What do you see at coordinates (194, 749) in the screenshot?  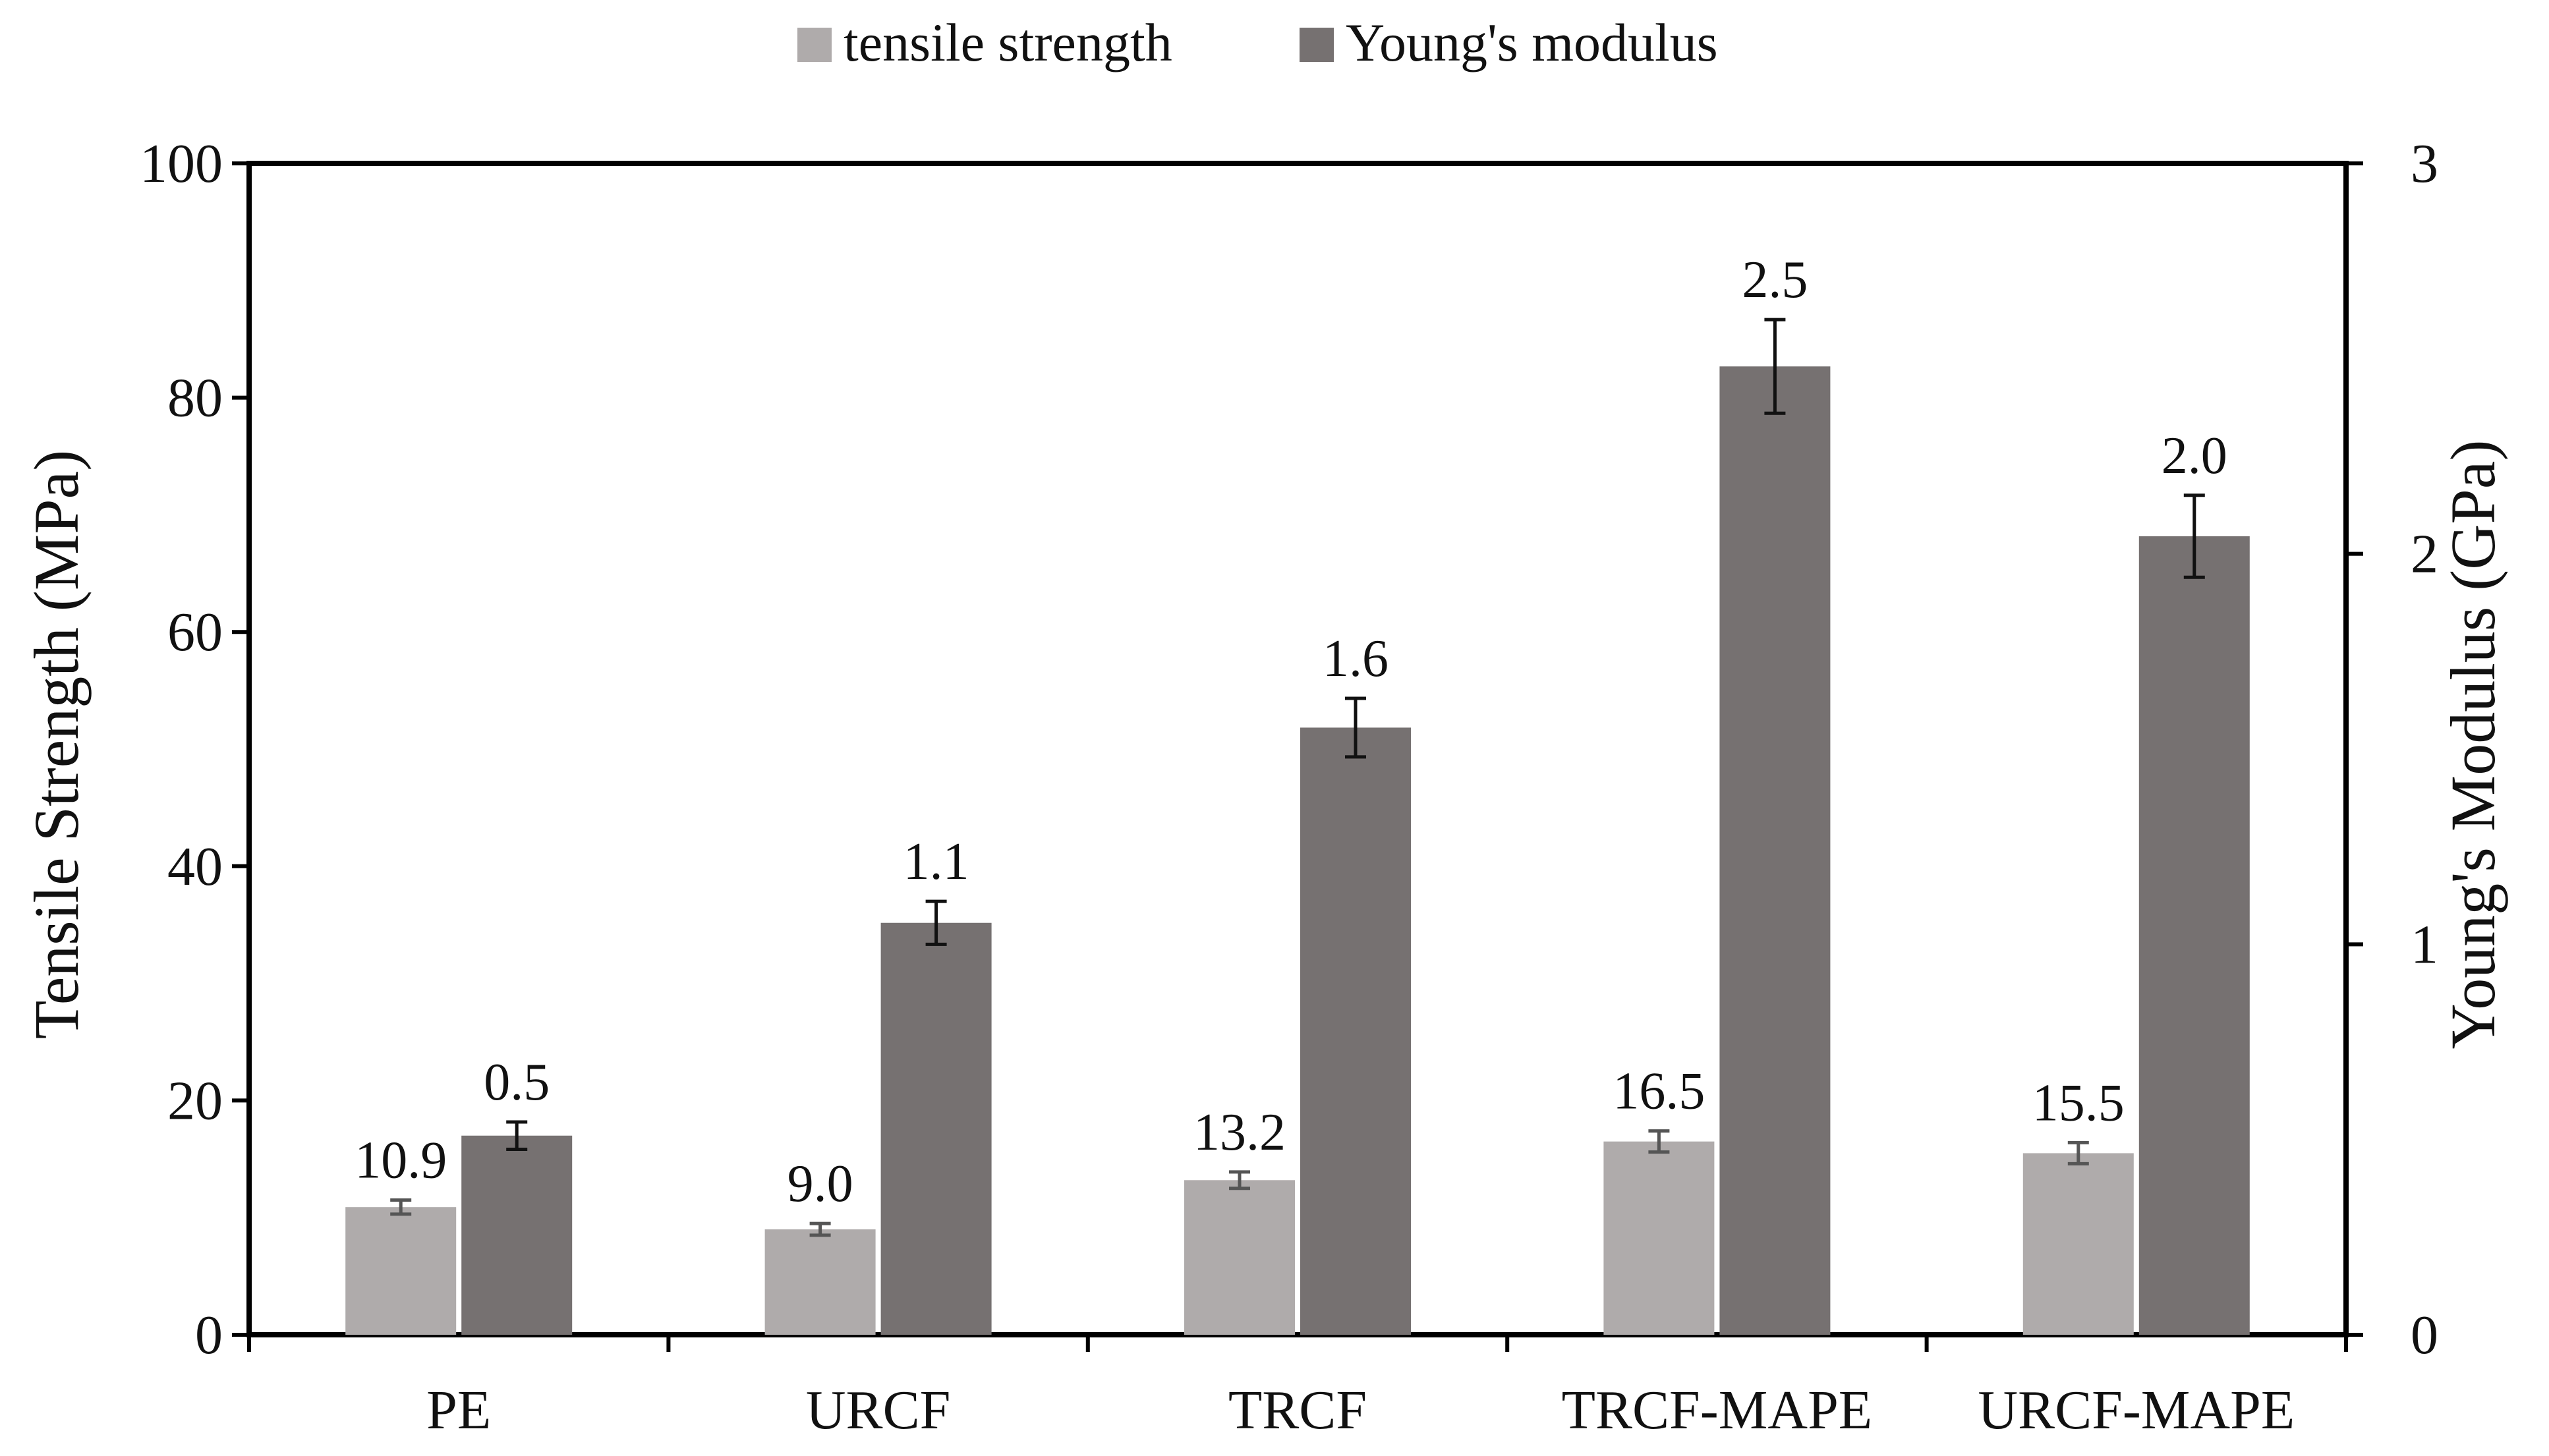 I see `left-axis: 0 20 40 60 80 100` at bounding box center [194, 749].